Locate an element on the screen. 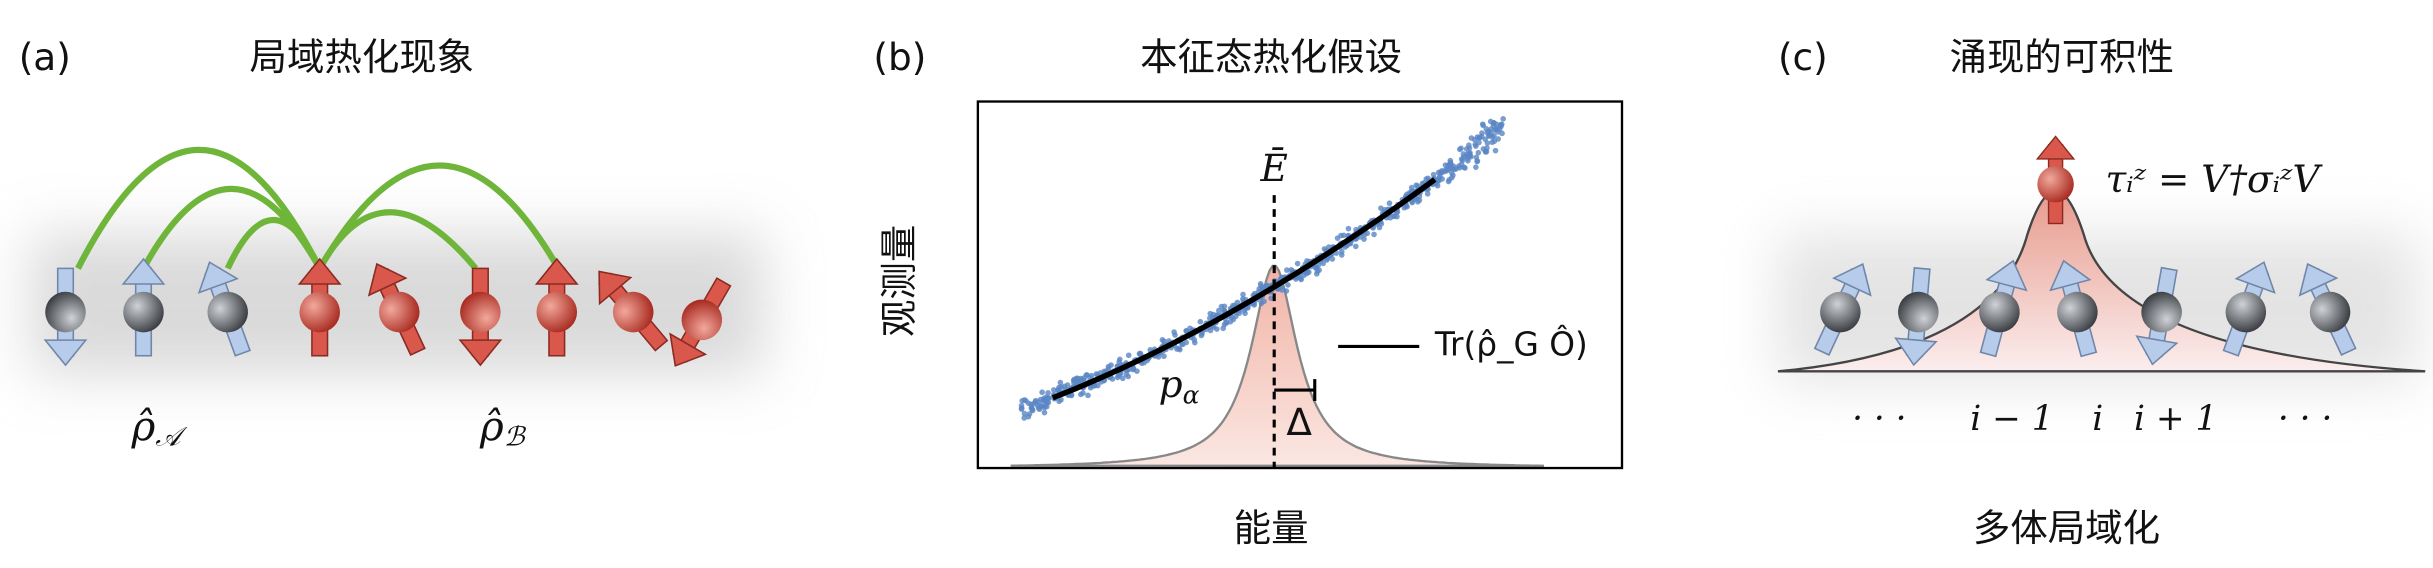 Image resolution: width=2433 pixels, height=568 pixels. width-bar is located at coordinates (1295, 390).